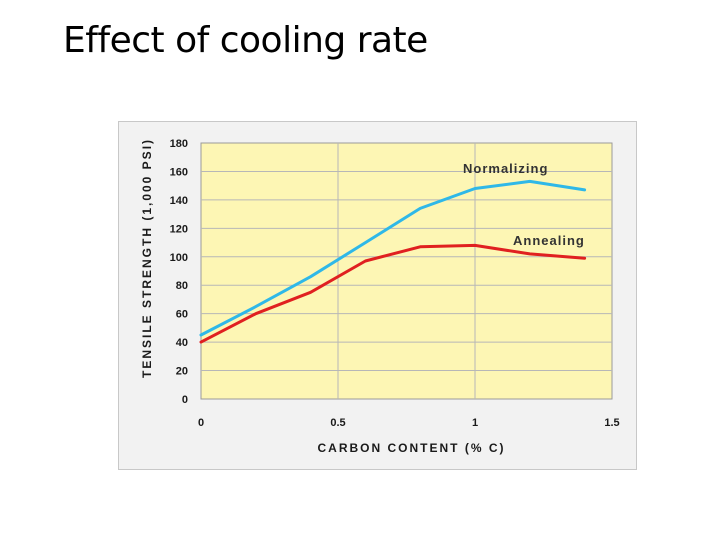 Image resolution: width=720 pixels, height=540 pixels. What do you see at coordinates (179, 258) in the screenshot?
I see `y-tick-label: 100` at bounding box center [179, 258].